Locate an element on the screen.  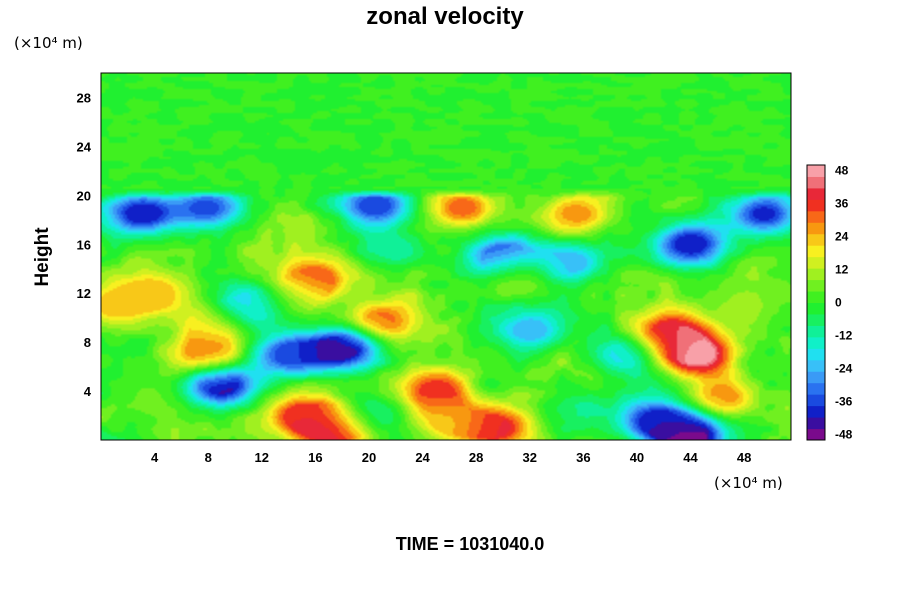
colorbar-tick-label: -24 is located at coordinates (844, 368).